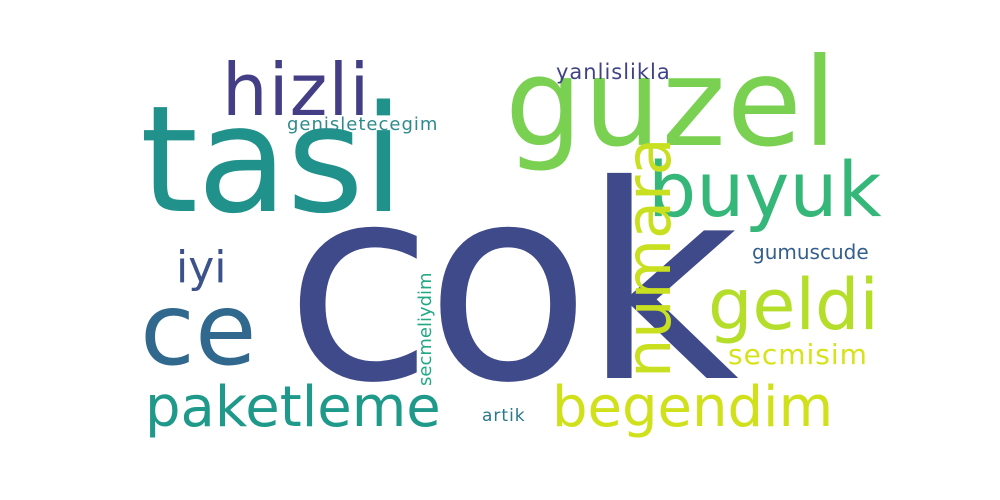  Describe the element at coordinates (504, 416) in the screenshot. I see `word-artik: artik` at that location.